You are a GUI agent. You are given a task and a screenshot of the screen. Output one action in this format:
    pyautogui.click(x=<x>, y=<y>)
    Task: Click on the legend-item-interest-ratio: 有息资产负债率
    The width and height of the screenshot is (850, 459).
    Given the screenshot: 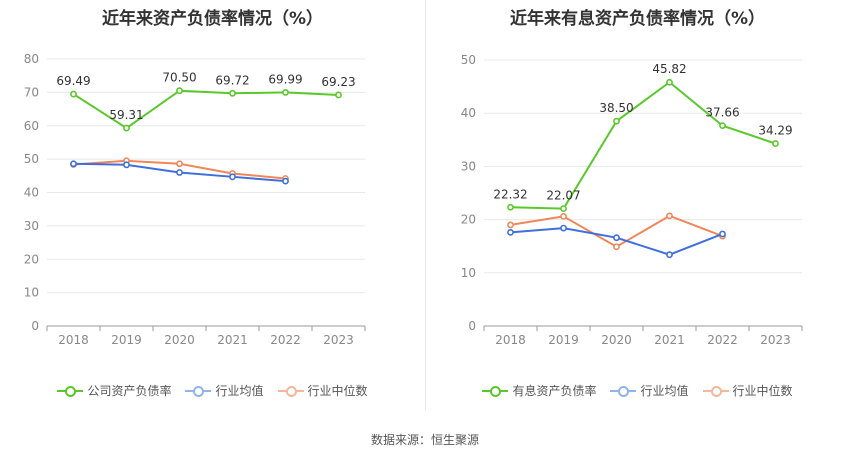 What is the action you would take?
    pyautogui.click(x=539, y=390)
    